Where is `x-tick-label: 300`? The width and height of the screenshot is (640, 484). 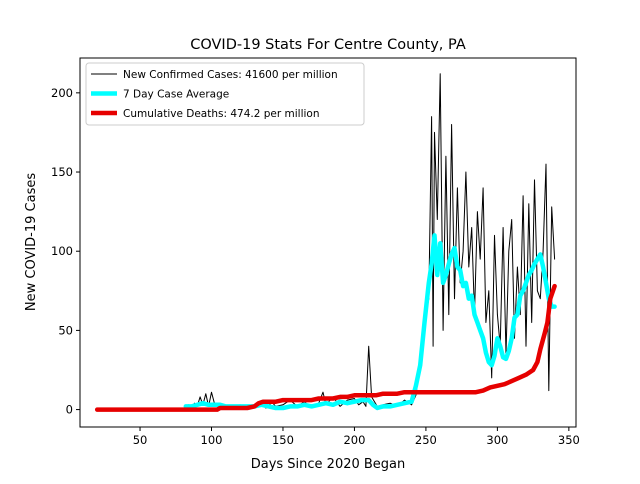
x-tick-label: 300 is located at coordinates (497, 440).